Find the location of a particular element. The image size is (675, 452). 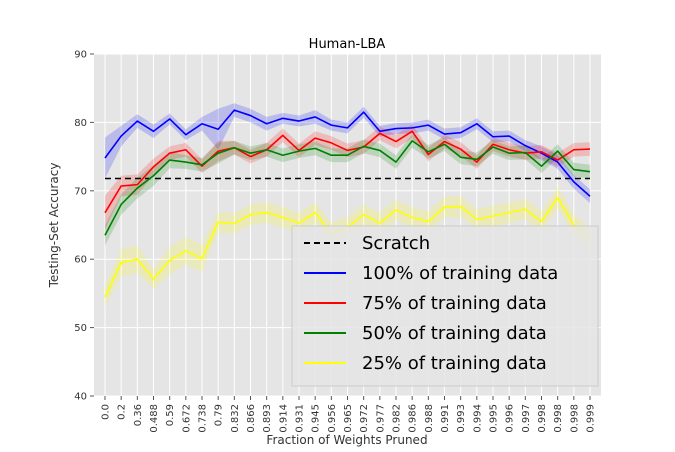

y-axis-ticks: 40 50 60 70 80 90 is located at coordinates (84, 226).